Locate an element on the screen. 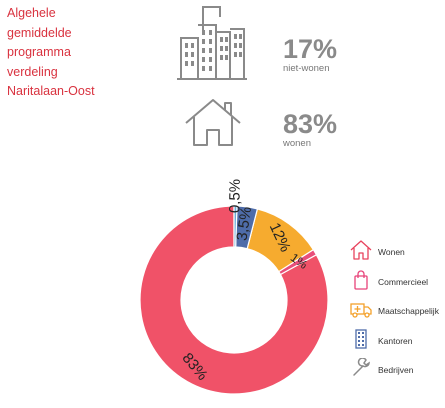  legend-label: Bedrijven is located at coordinates (396, 370).